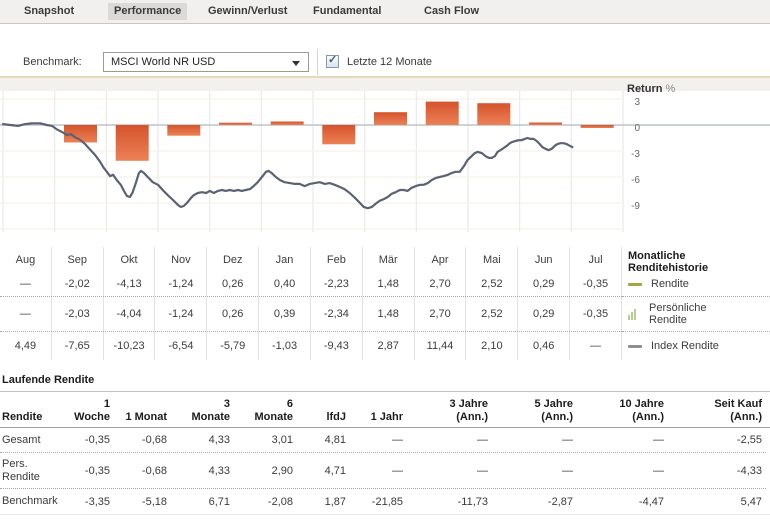 This screenshot has height=525, width=770. I want to click on legend-label: Rendite, so click(670, 284).